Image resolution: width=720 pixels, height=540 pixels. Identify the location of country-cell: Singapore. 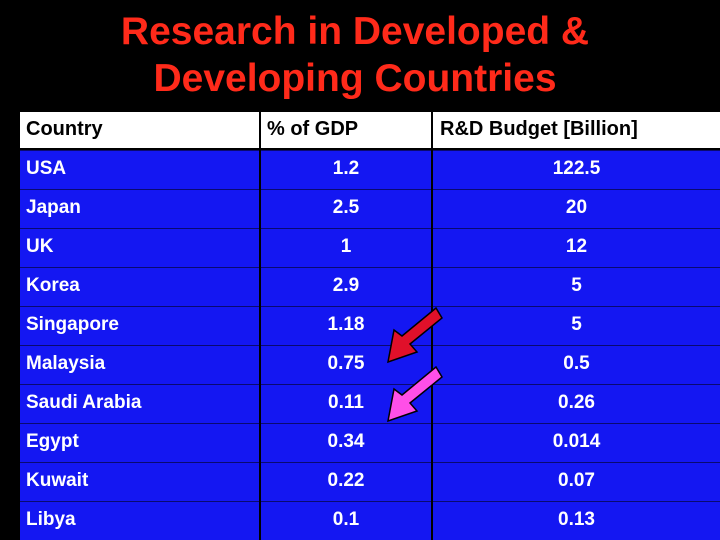
(72, 324).